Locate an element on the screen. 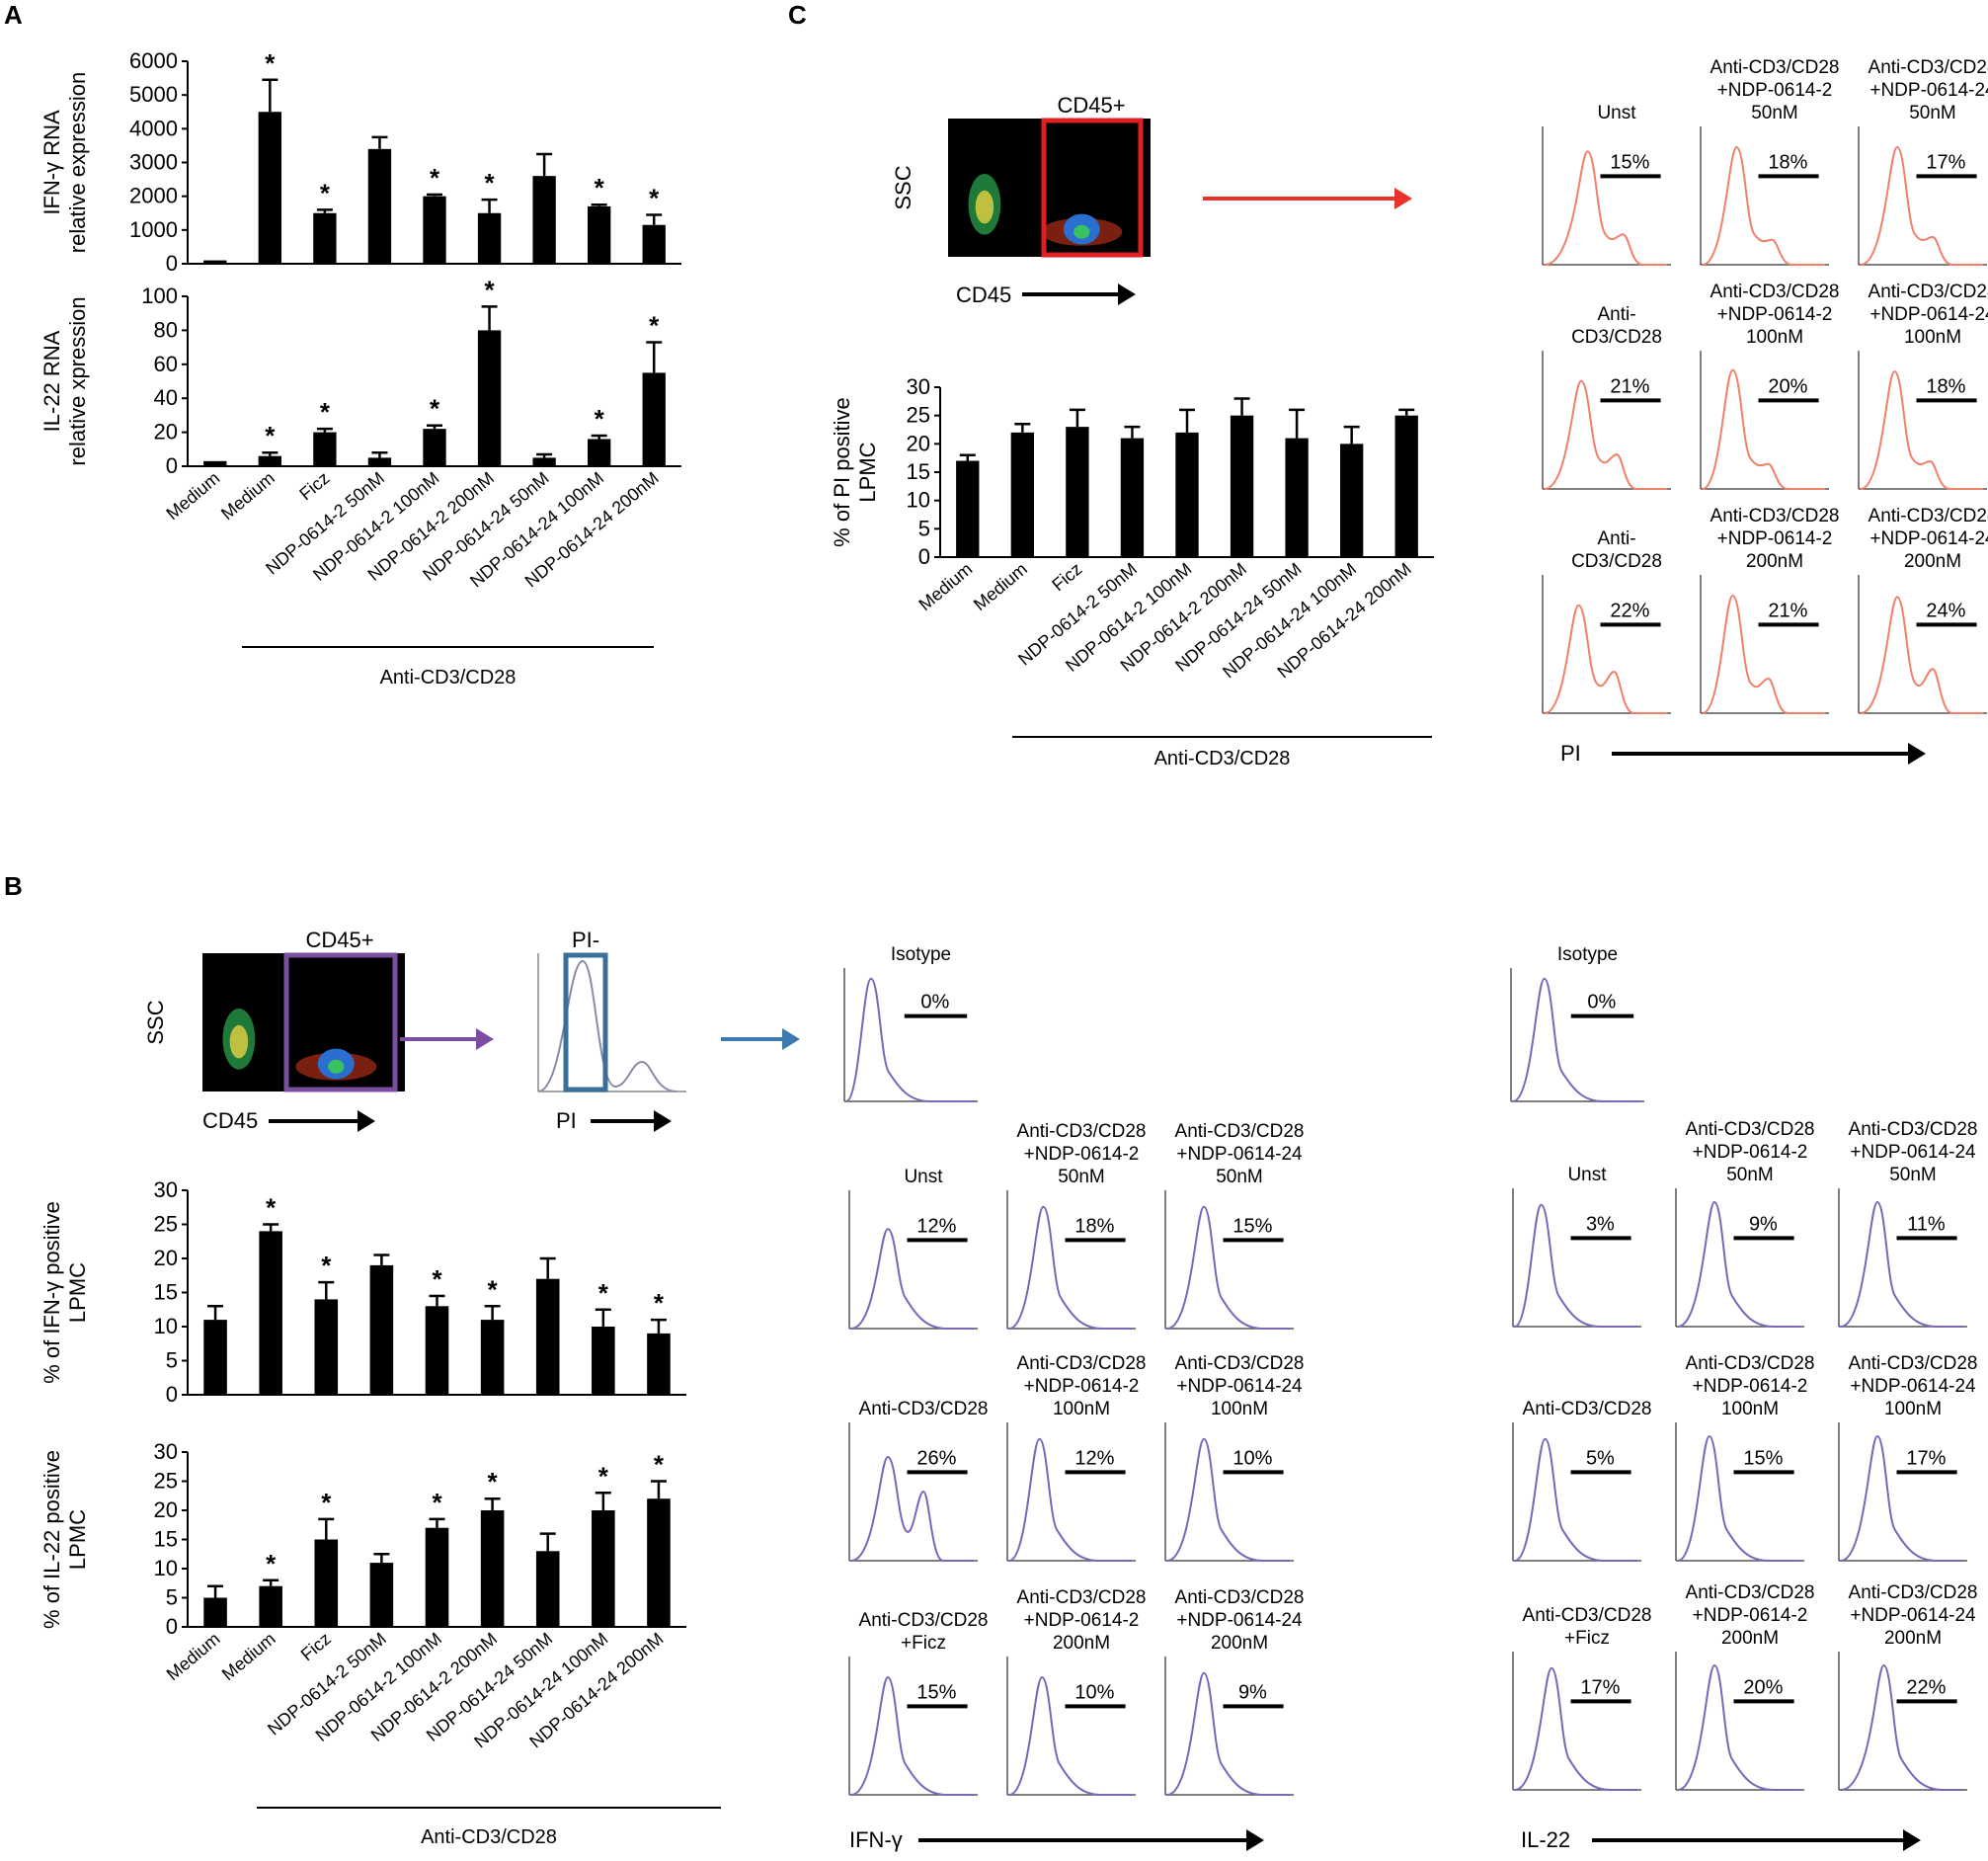 Image resolution: width=1988 pixels, height=1861 pixels. y-tick-label: 60 is located at coordinates (166, 364).